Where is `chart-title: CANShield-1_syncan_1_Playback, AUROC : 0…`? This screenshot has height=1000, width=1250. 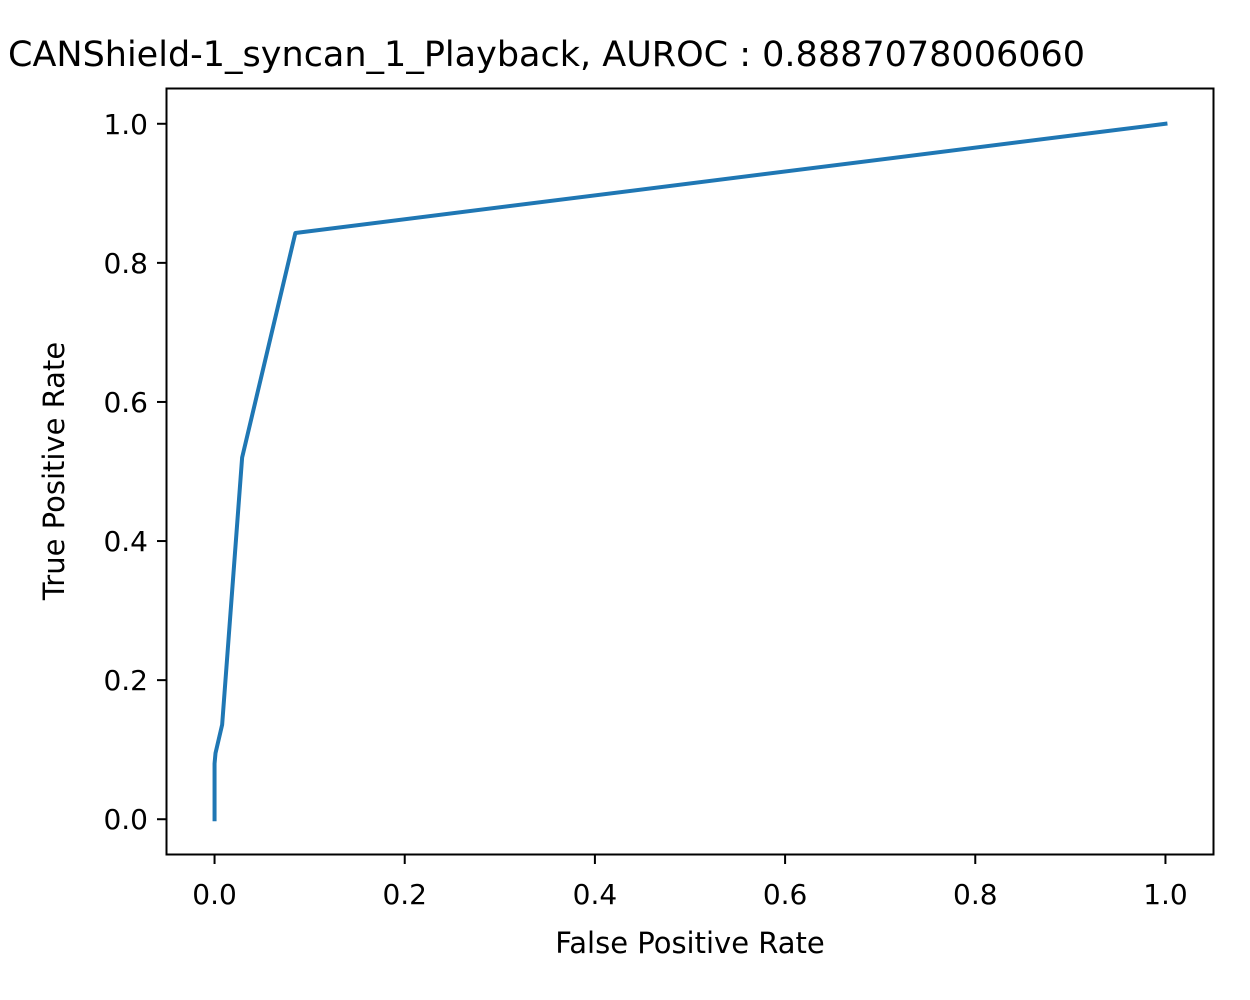
chart-title: CANShield-1_syncan_1_Playback, AUROC : 0… is located at coordinates (546, 55).